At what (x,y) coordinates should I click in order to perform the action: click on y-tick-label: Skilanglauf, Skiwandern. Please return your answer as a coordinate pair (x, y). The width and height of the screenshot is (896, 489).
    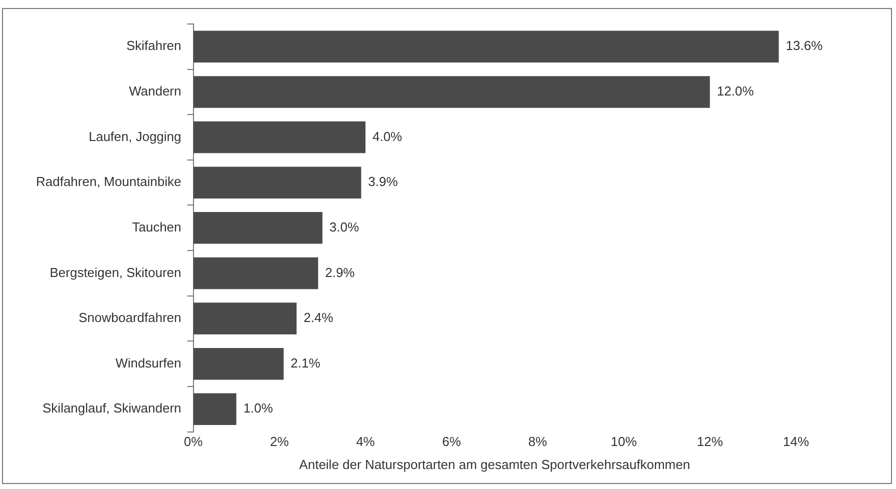
    Looking at the image, I should click on (112, 408).